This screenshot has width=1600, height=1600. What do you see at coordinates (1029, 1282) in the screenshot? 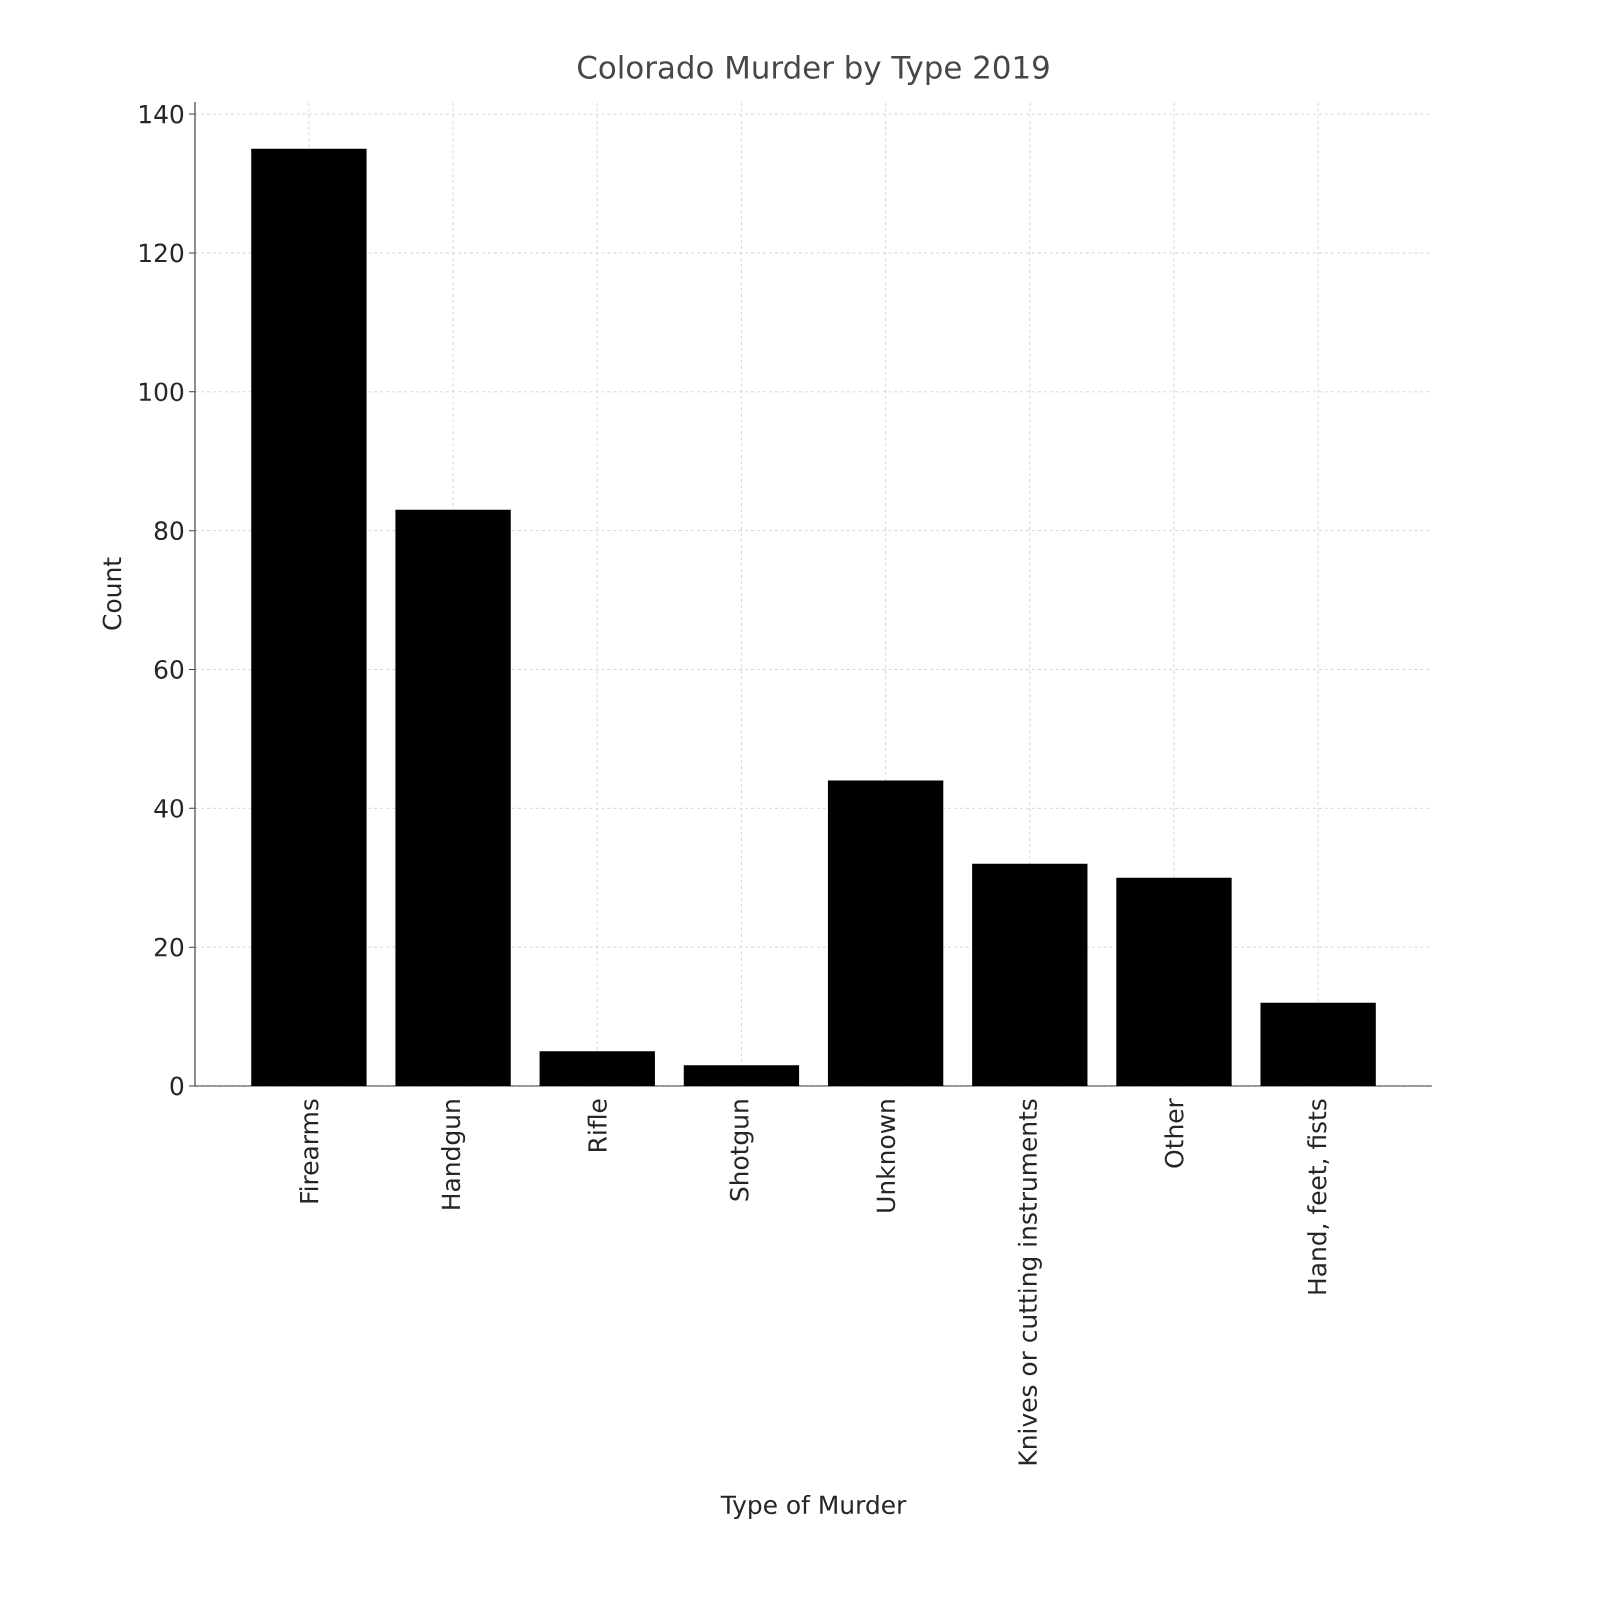
I see `x-tick-label: Knives or cutting instruments` at bounding box center [1029, 1282].